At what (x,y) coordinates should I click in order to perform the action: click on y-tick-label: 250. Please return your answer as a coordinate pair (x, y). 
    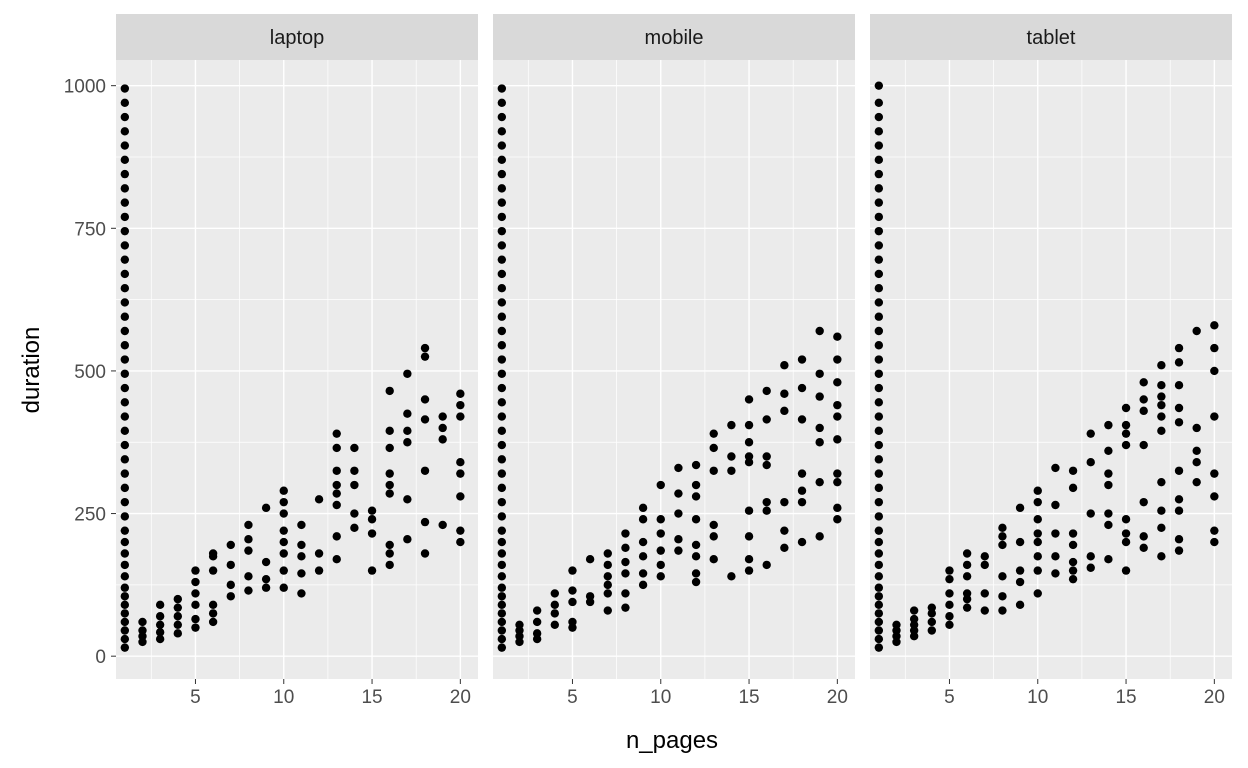
    Looking at the image, I should click on (90, 515).